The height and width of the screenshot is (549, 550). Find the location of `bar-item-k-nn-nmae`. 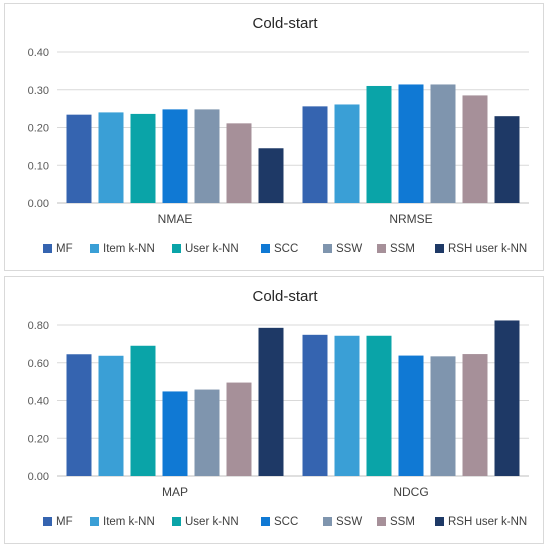

bar-item-k-nn-nmae is located at coordinates (111, 157).